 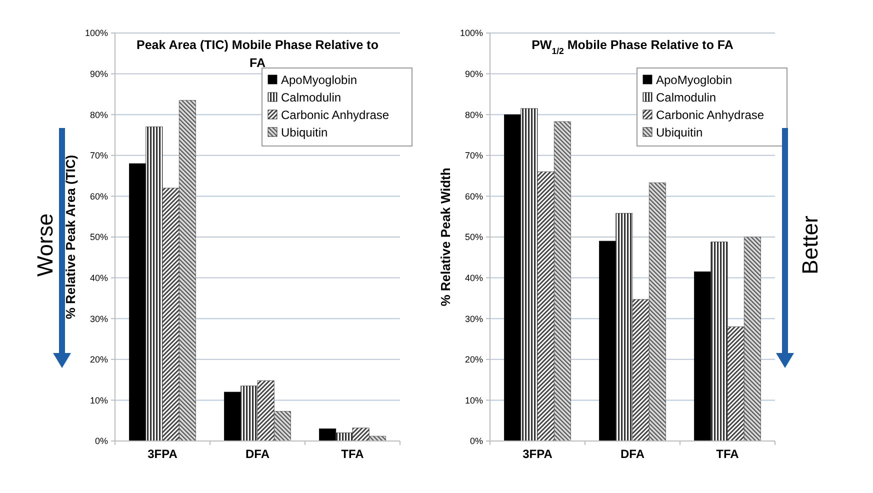 What do you see at coordinates (810, 245) in the screenshot?
I see `text: Better` at bounding box center [810, 245].